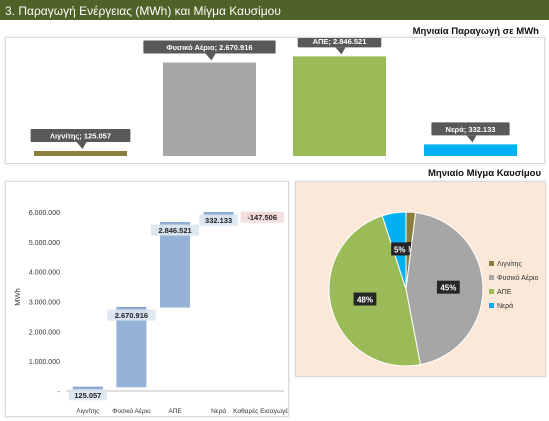 This screenshot has height=421, width=549. I want to click on pie-legend-νερά: Νερά, so click(505, 306).